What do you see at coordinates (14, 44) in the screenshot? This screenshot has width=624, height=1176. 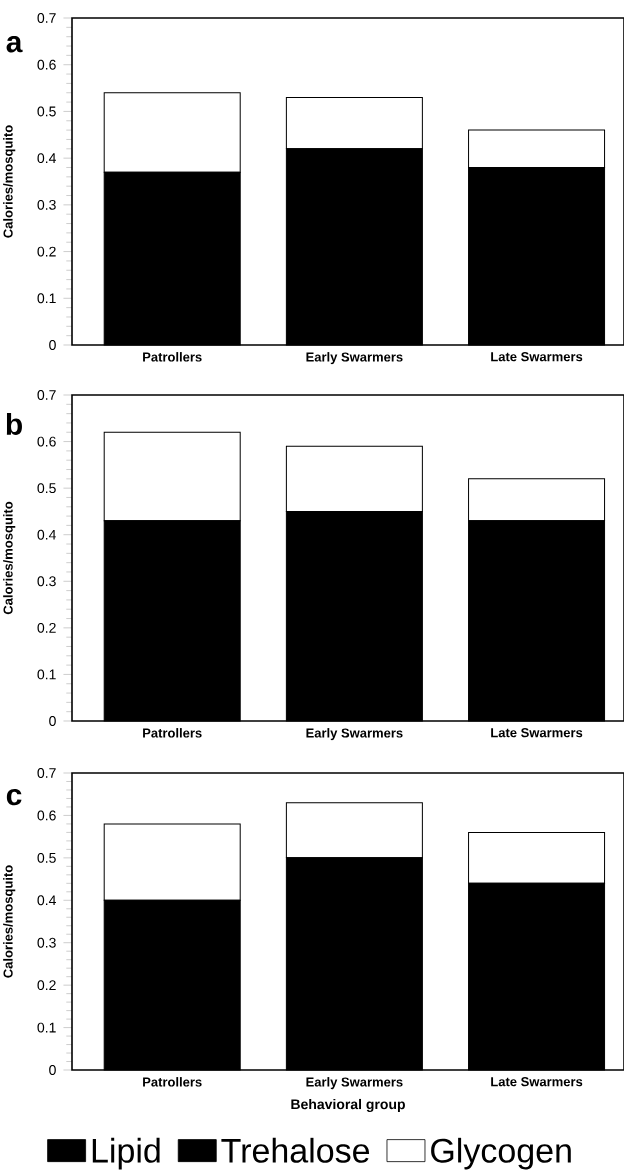 I see `chart-title: a` at bounding box center [14, 44].